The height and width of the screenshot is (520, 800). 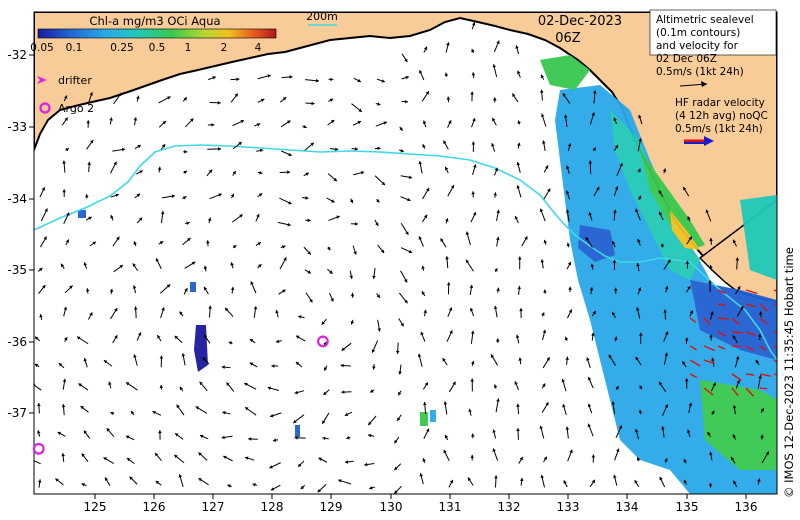 What do you see at coordinates (154, 507) in the screenshot?
I see `lon-tick-label: 126` at bounding box center [154, 507].